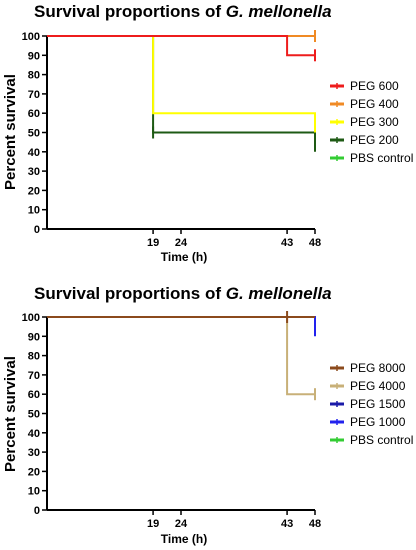 This screenshot has height=550, width=416. I want to click on legend-label: PEG 200, so click(374, 140).